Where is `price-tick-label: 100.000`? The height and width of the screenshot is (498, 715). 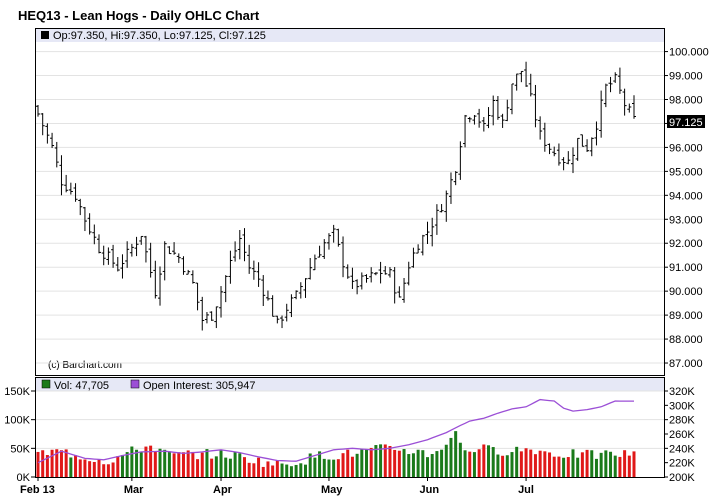 price-tick-label: 100.000 is located at coordinates (689, 53).